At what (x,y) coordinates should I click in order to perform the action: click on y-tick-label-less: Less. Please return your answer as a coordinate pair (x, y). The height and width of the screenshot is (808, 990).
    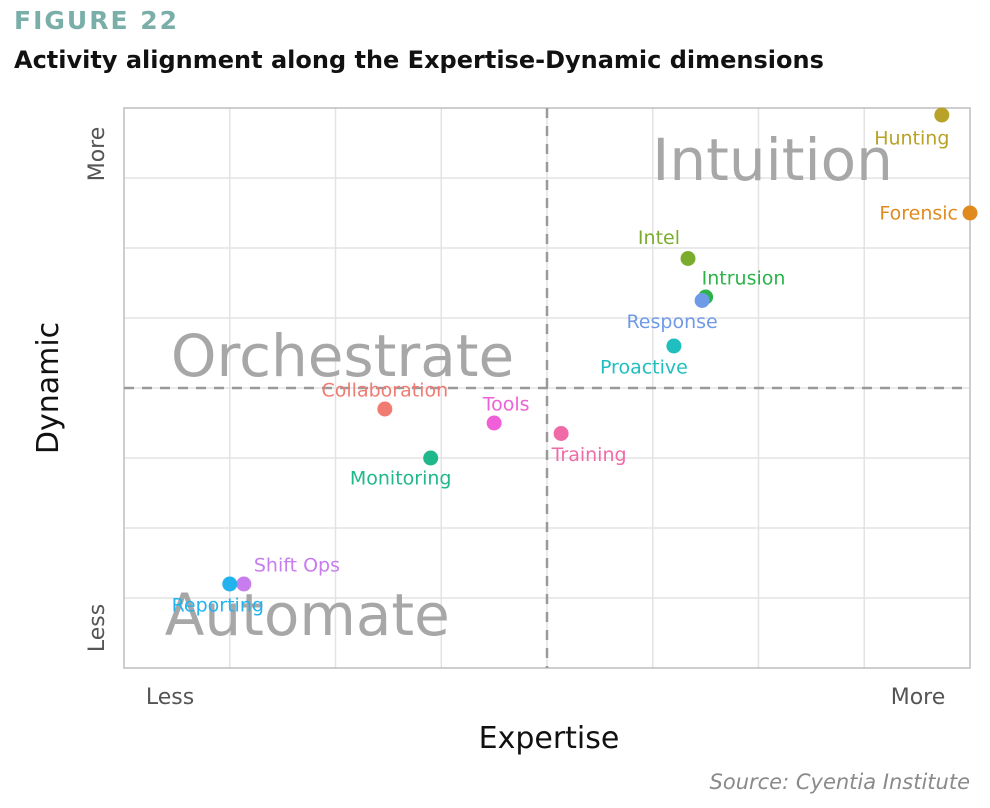
    Looking at the image, I should click on (97, 628).